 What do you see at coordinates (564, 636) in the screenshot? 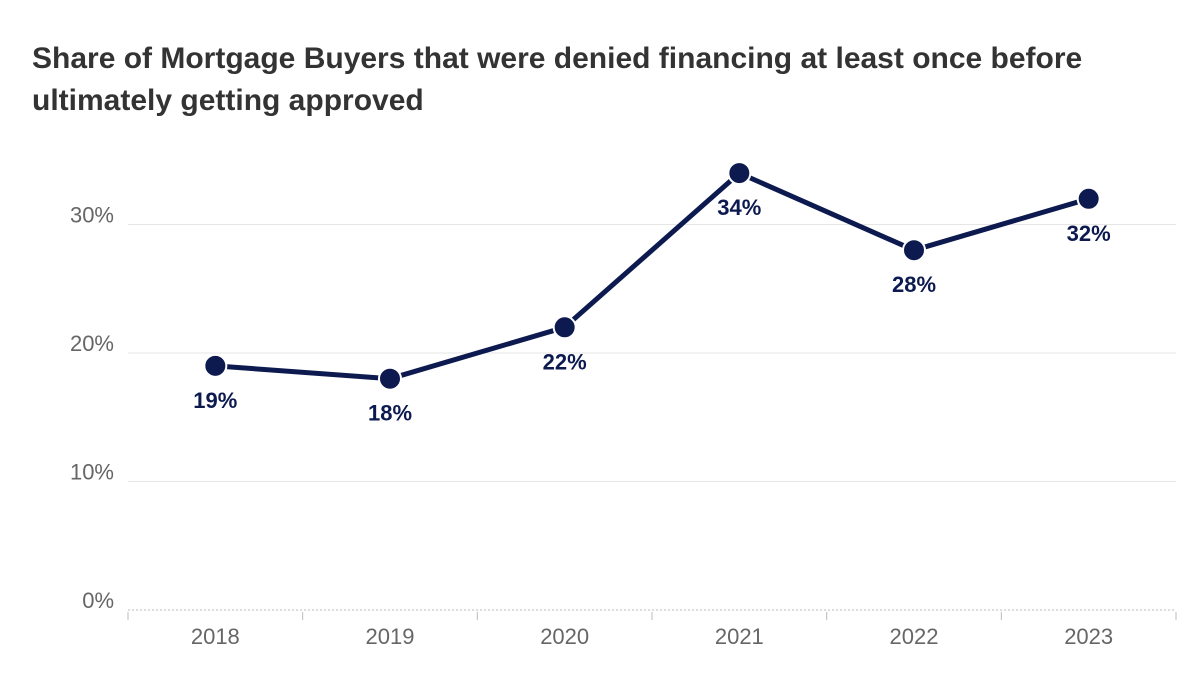
I see `x-tick-label: 2020` at bounding box center [564, 636].